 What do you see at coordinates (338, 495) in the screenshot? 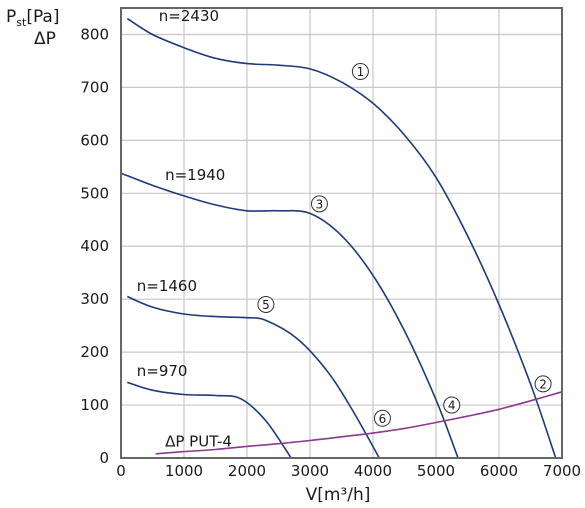
I see `x-axis-title: V[m³/h]` at bounding box center [338, 495].